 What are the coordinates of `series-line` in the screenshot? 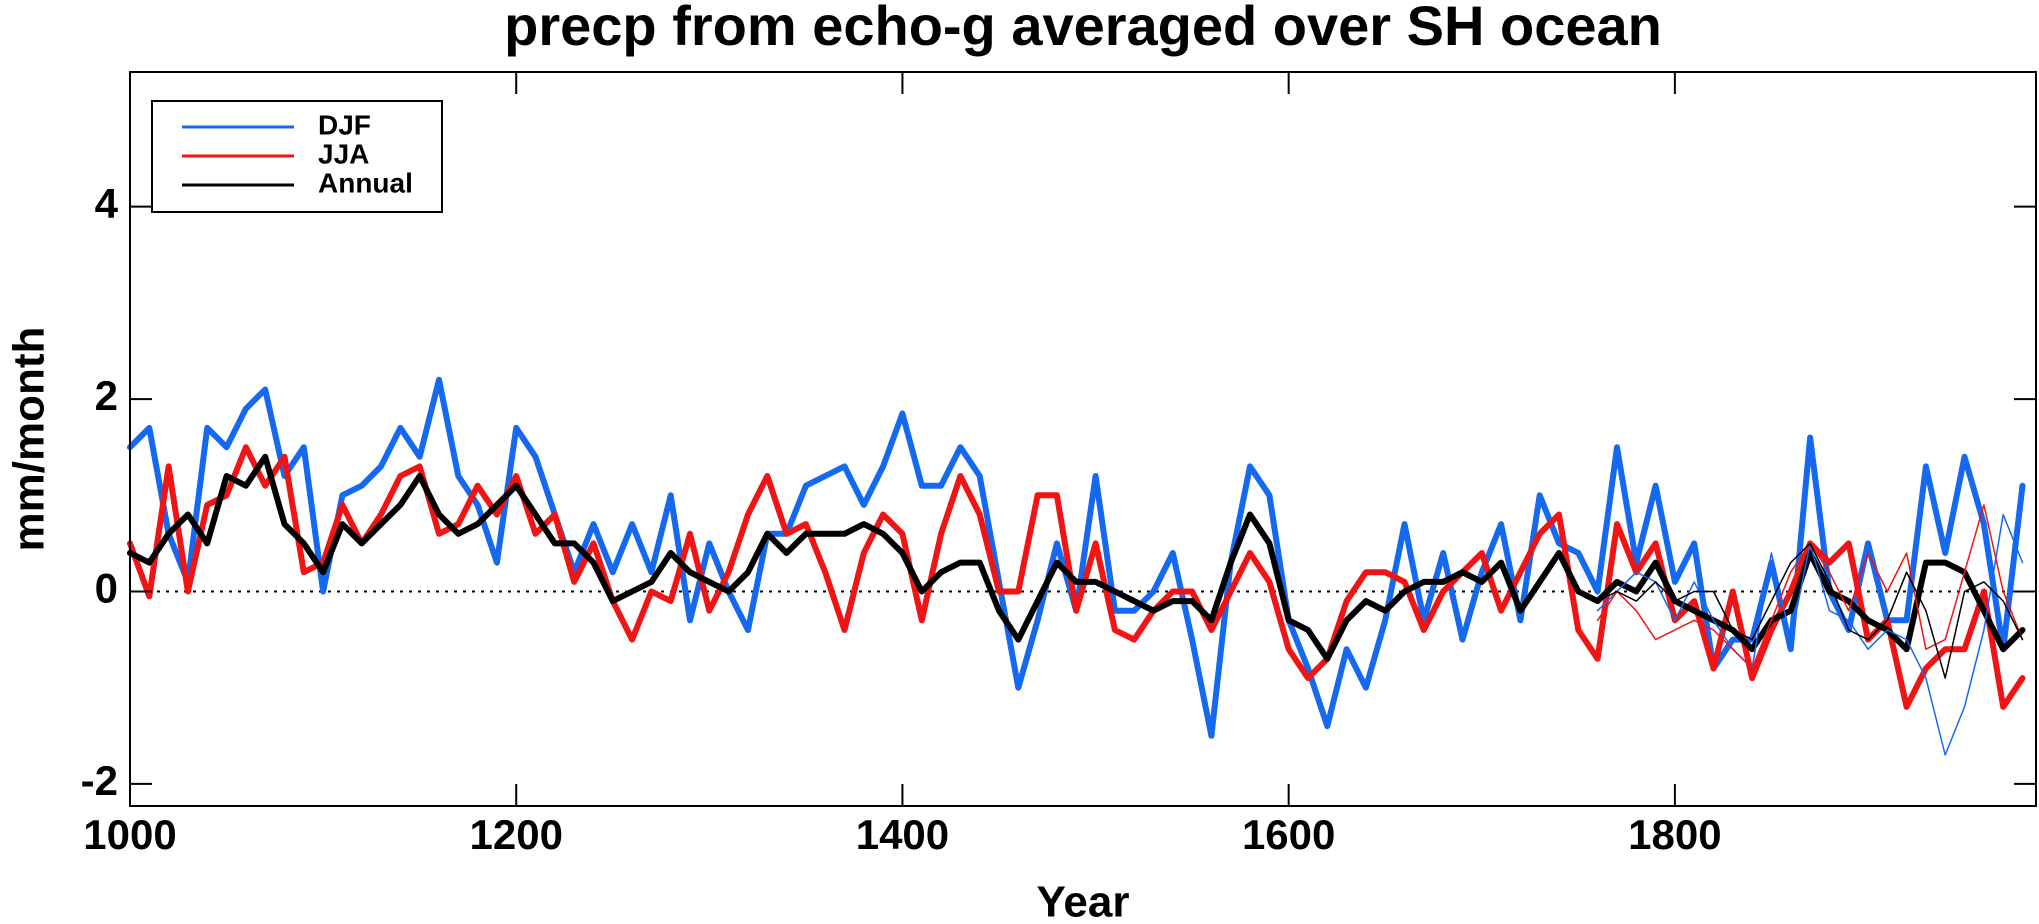 It's located at (1810, 610).